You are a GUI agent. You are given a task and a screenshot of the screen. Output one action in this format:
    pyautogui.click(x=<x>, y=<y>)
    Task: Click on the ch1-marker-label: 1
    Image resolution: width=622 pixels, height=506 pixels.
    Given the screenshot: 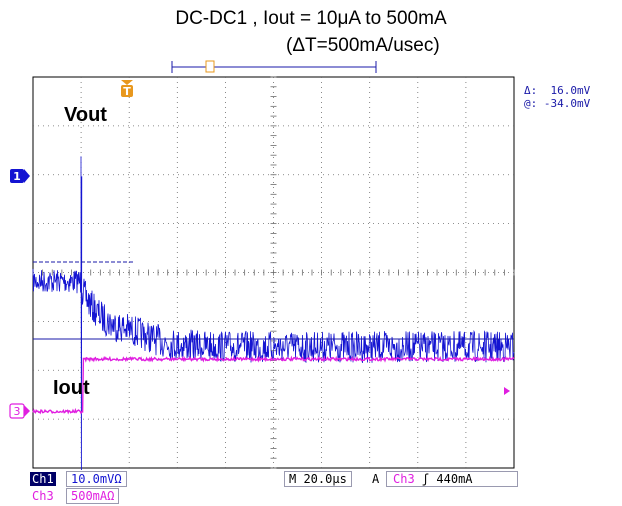 What is the action you would take?
    pyautogui.click(x=17, y=176)
    